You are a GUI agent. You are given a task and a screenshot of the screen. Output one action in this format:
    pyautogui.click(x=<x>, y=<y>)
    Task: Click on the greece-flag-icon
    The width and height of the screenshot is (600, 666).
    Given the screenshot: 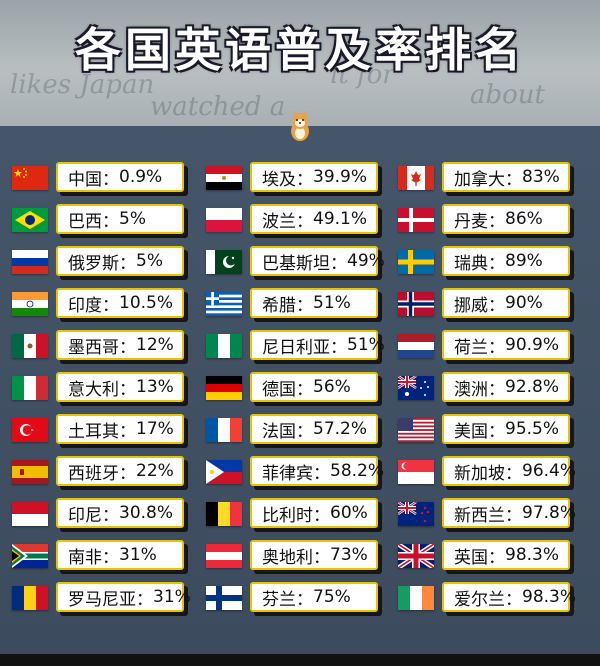 What is the action you would take?
    pyautogui.click(x=224, y=304)
    